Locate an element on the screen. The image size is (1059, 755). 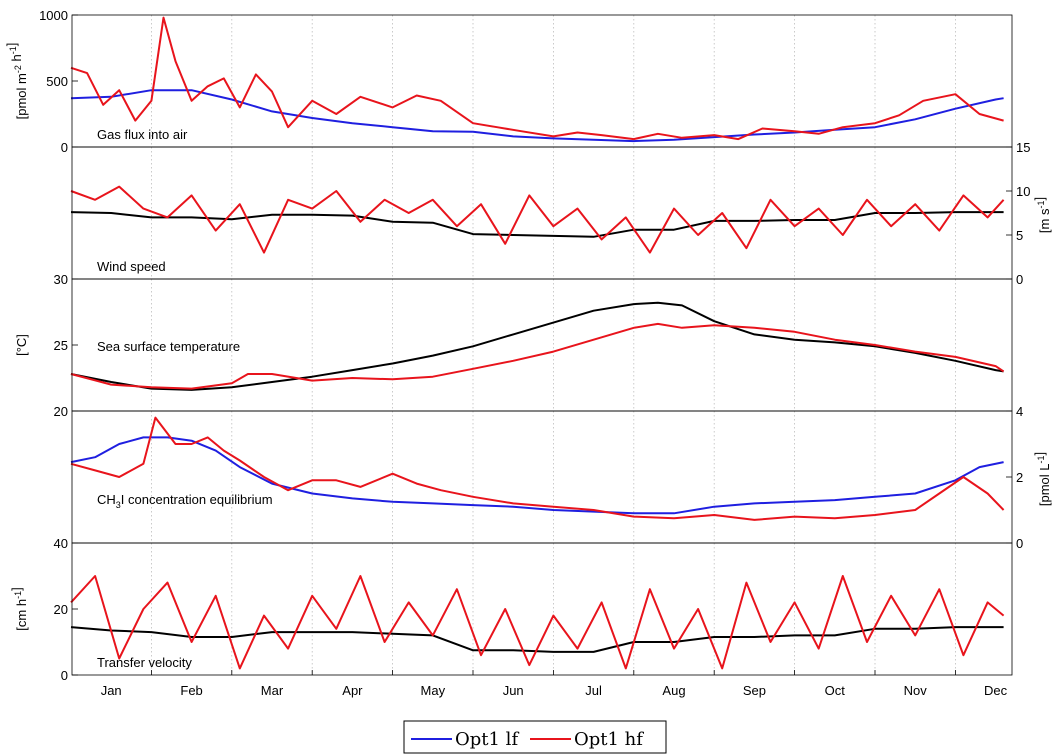
month-label: Dec is located at coordinates (996, 690).